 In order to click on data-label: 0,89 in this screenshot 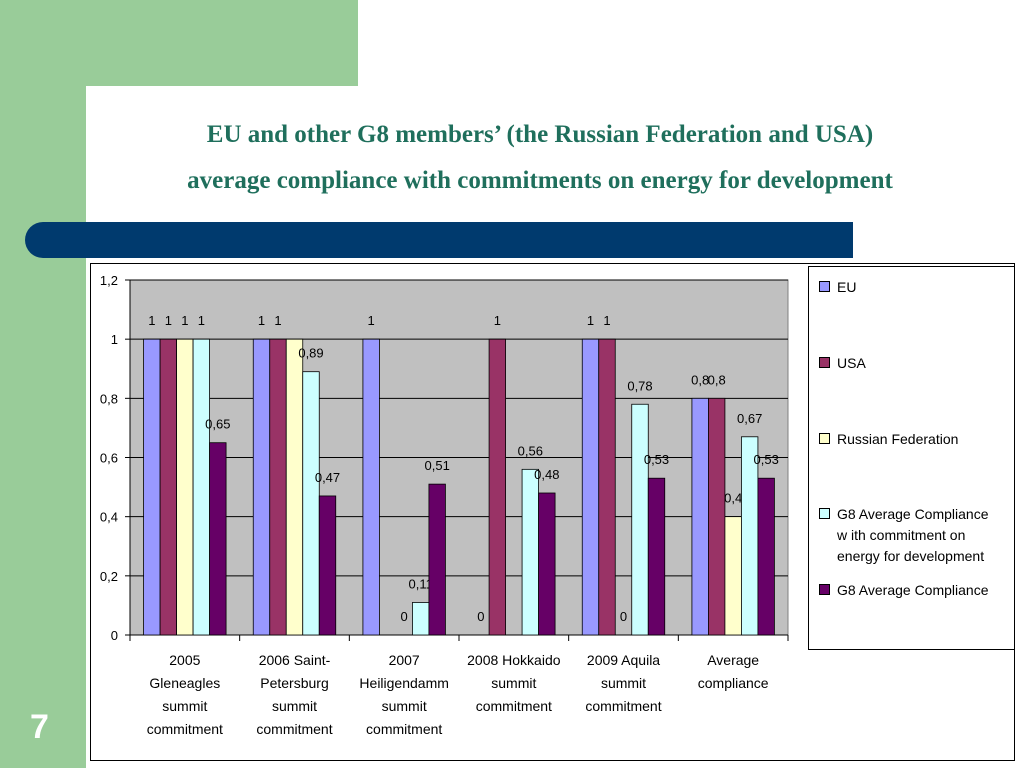, I will do `click(310, 353)`.